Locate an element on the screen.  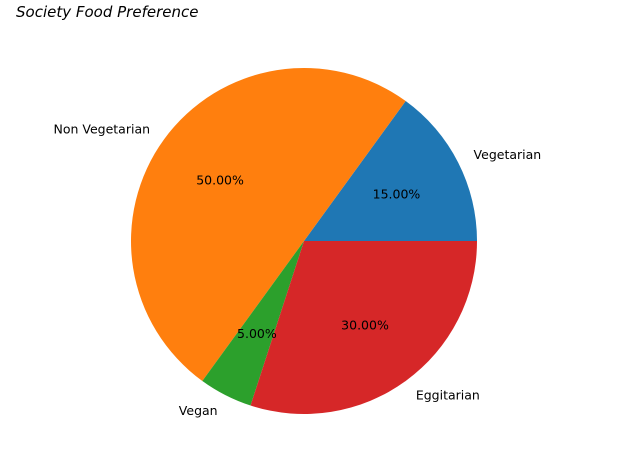
category-label-eggitarian: Eggitarian is located at coordinates (448, 394).